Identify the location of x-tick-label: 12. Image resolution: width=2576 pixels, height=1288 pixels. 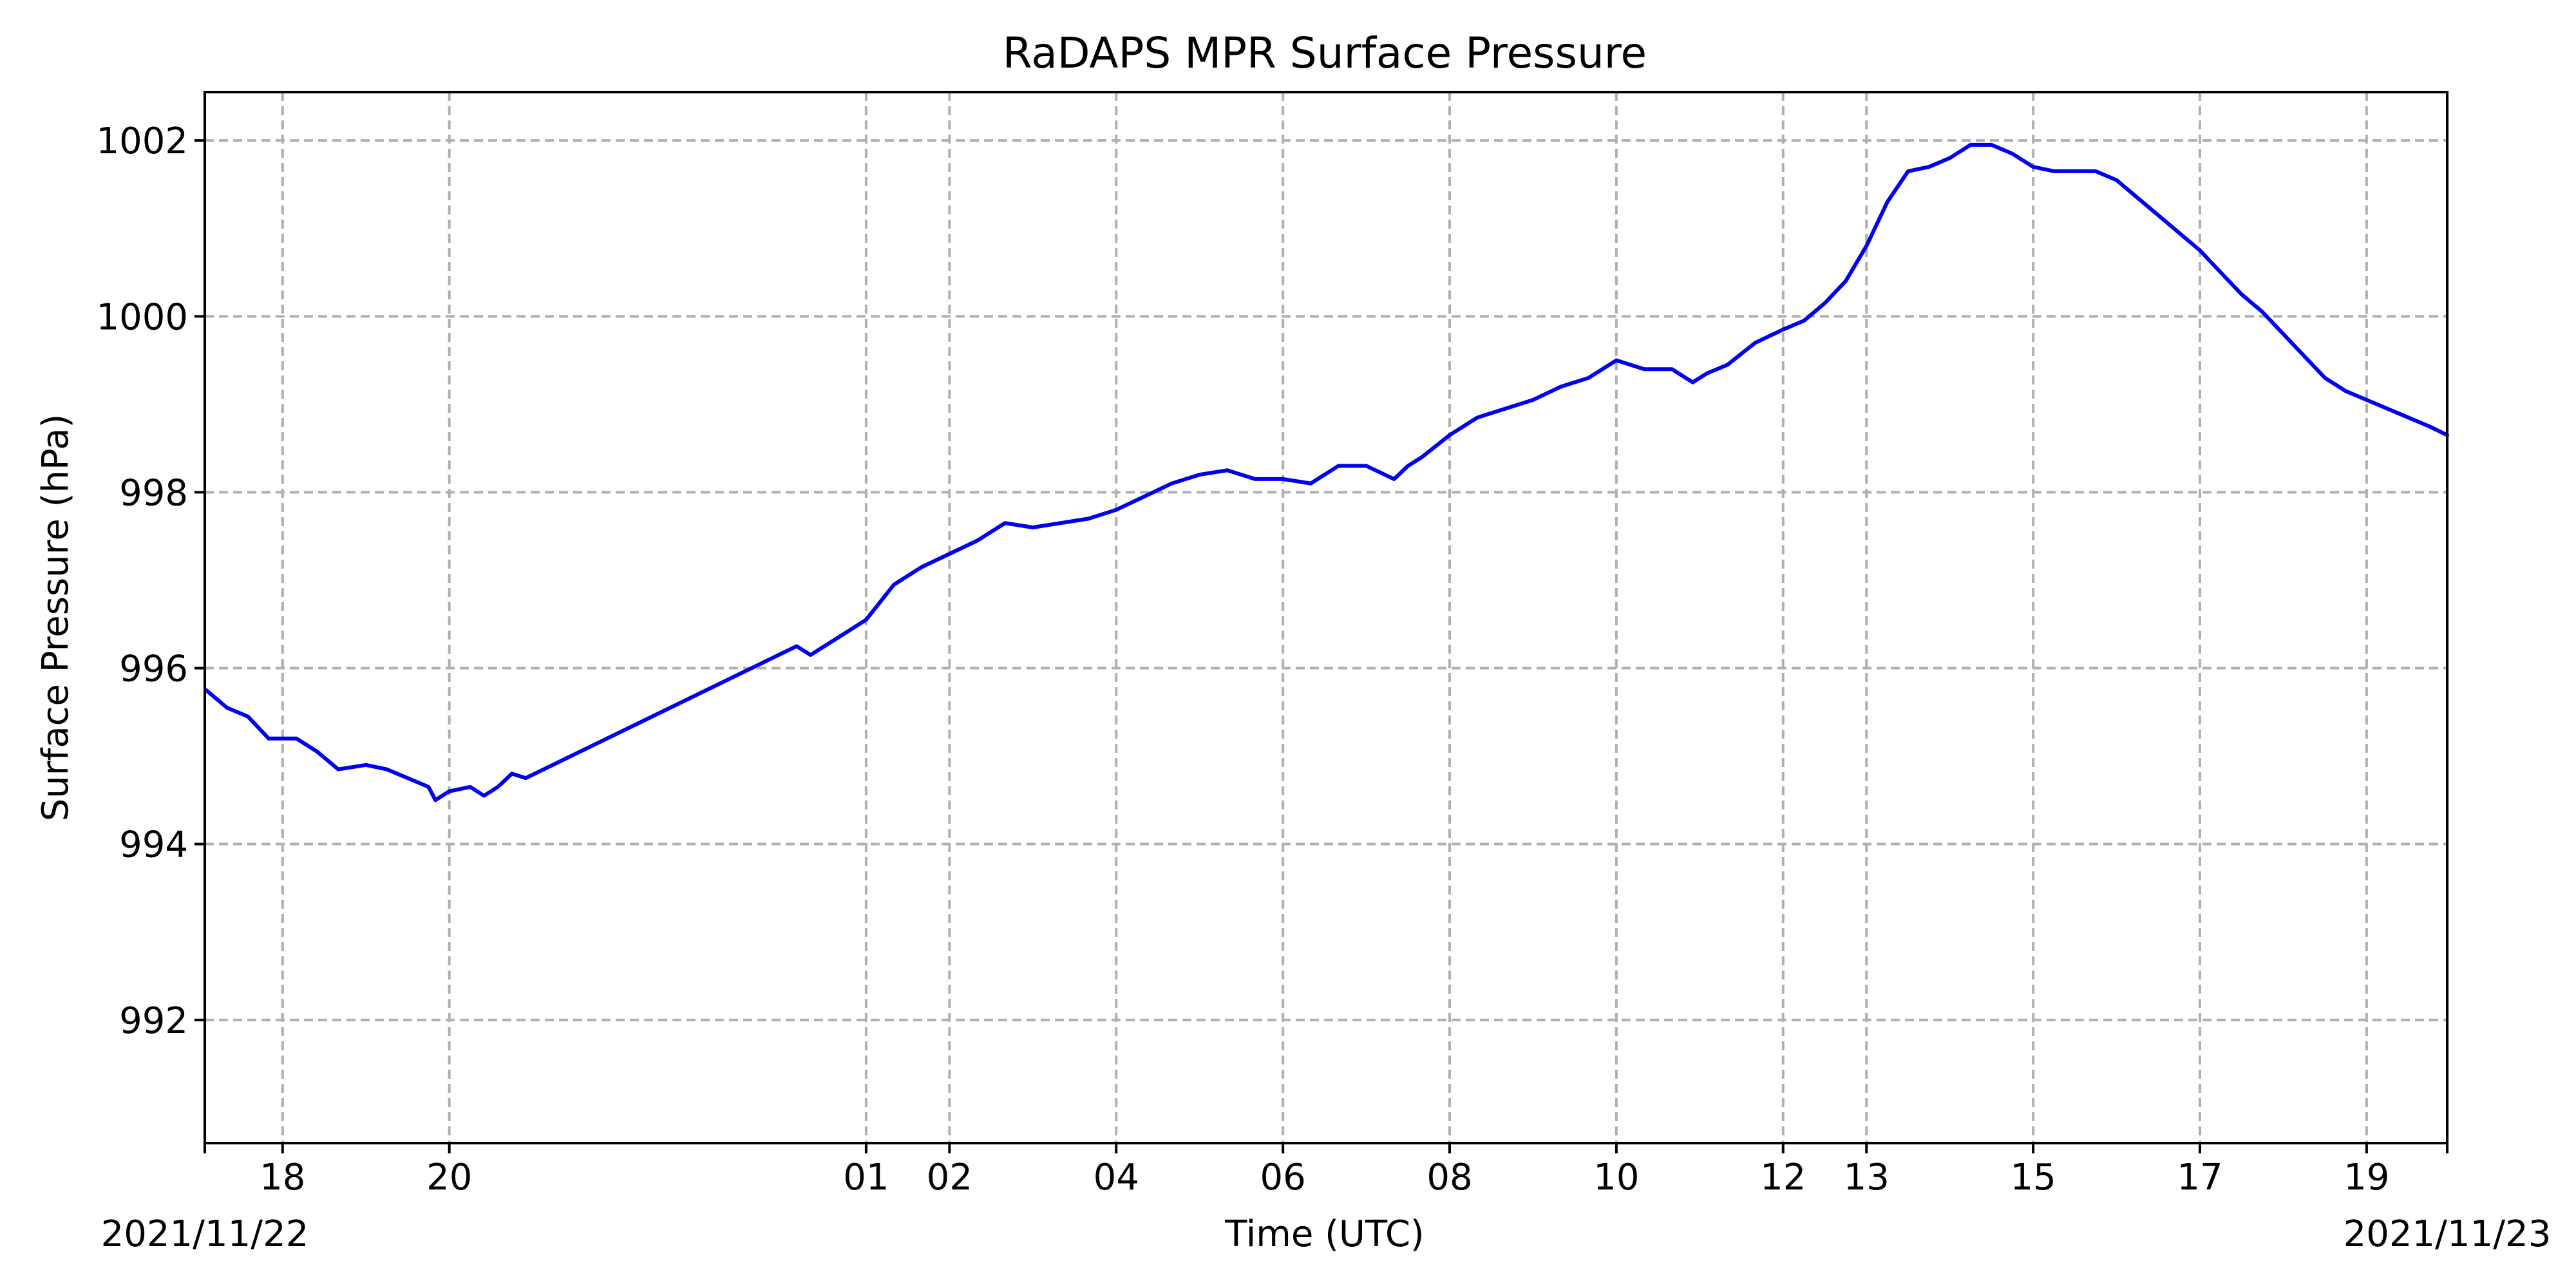
(1783, 1177).